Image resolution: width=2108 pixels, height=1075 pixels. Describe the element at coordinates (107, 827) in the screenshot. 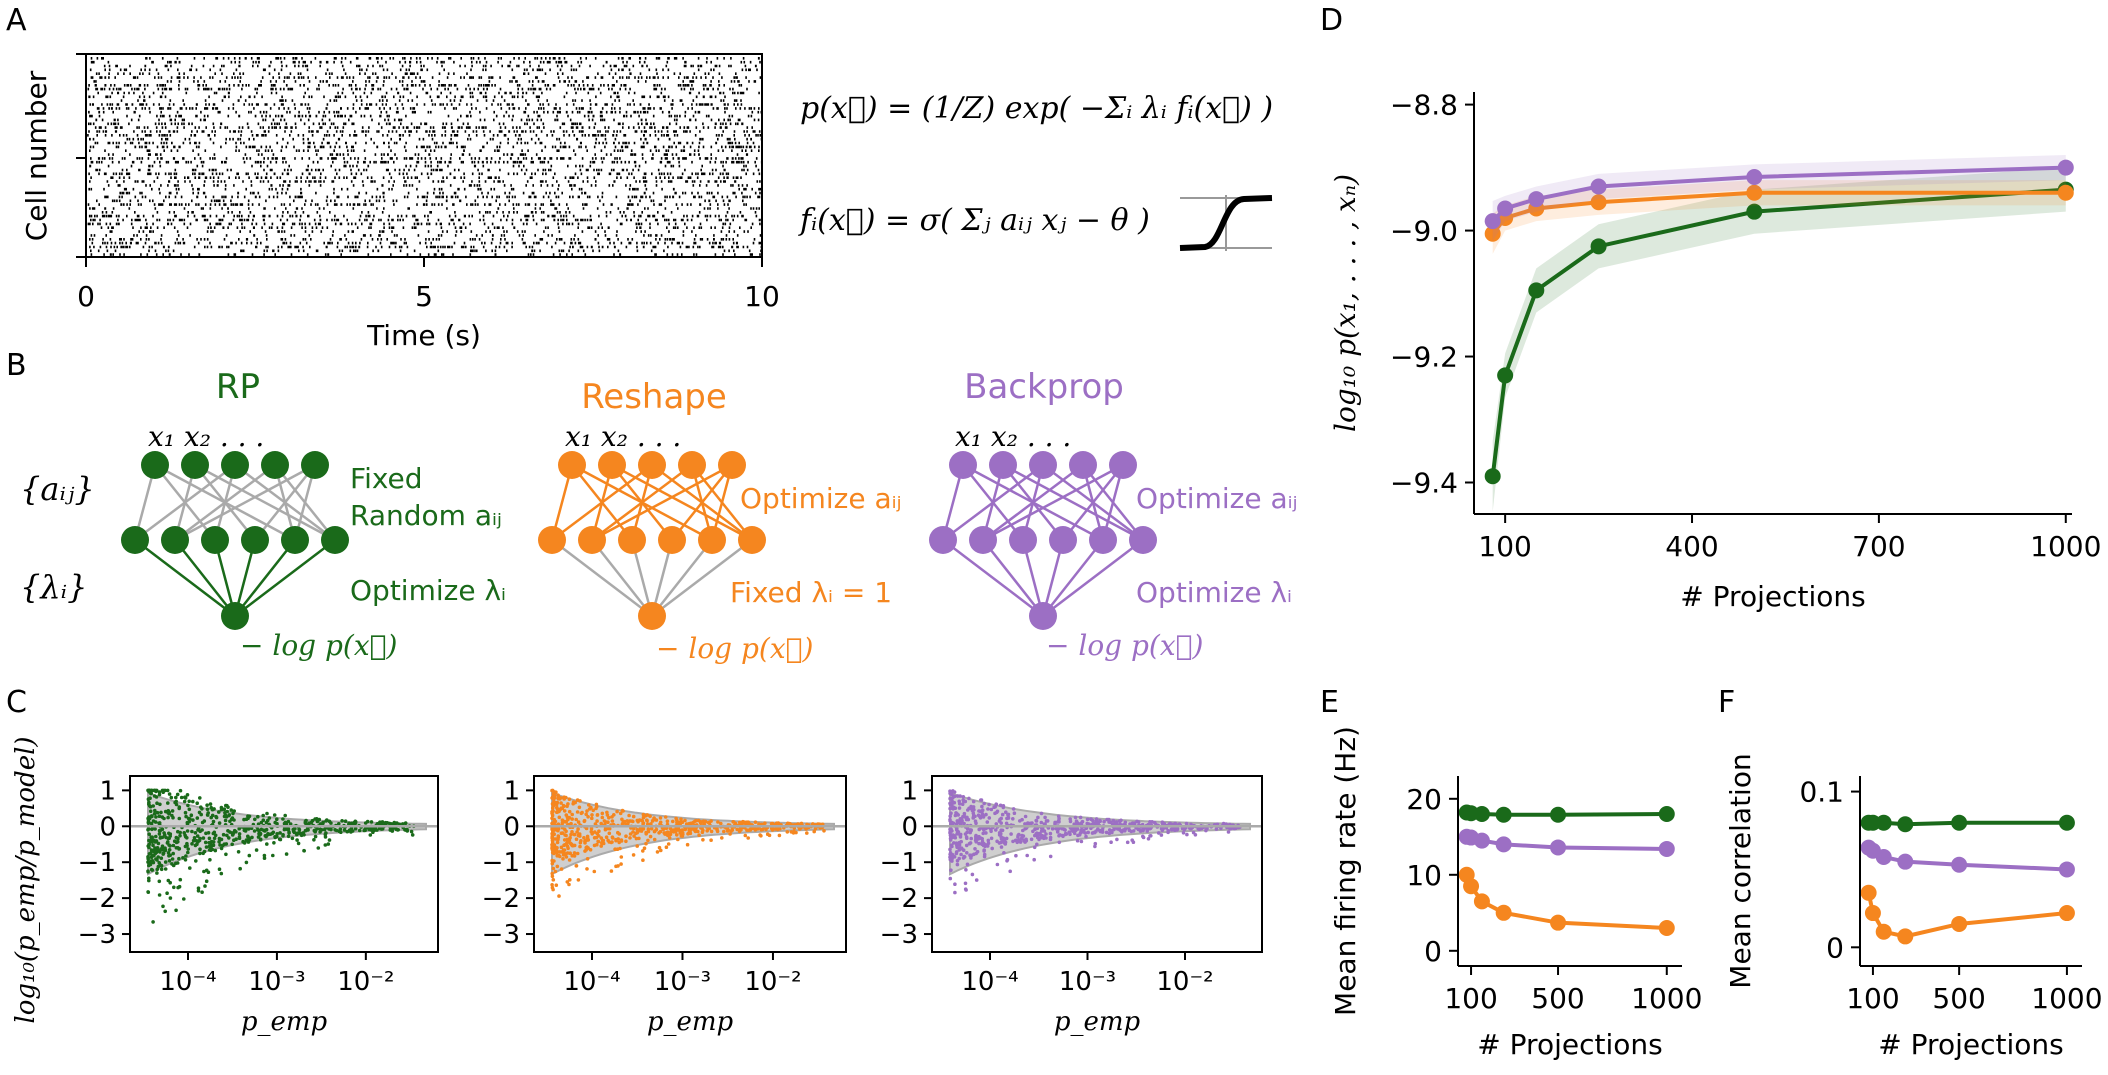

I see `y-tick-label: 0` at that location.